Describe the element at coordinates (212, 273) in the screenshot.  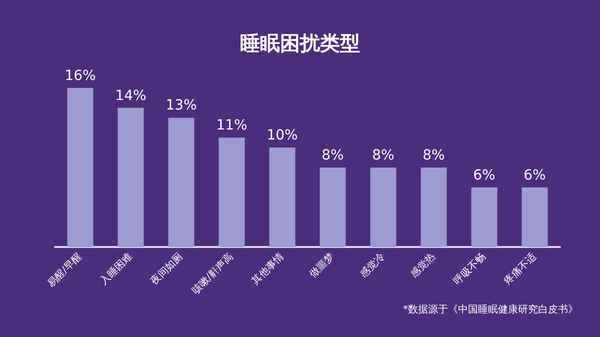
I see `x-tick-label: 咳嗽/鼾声高` at that location.